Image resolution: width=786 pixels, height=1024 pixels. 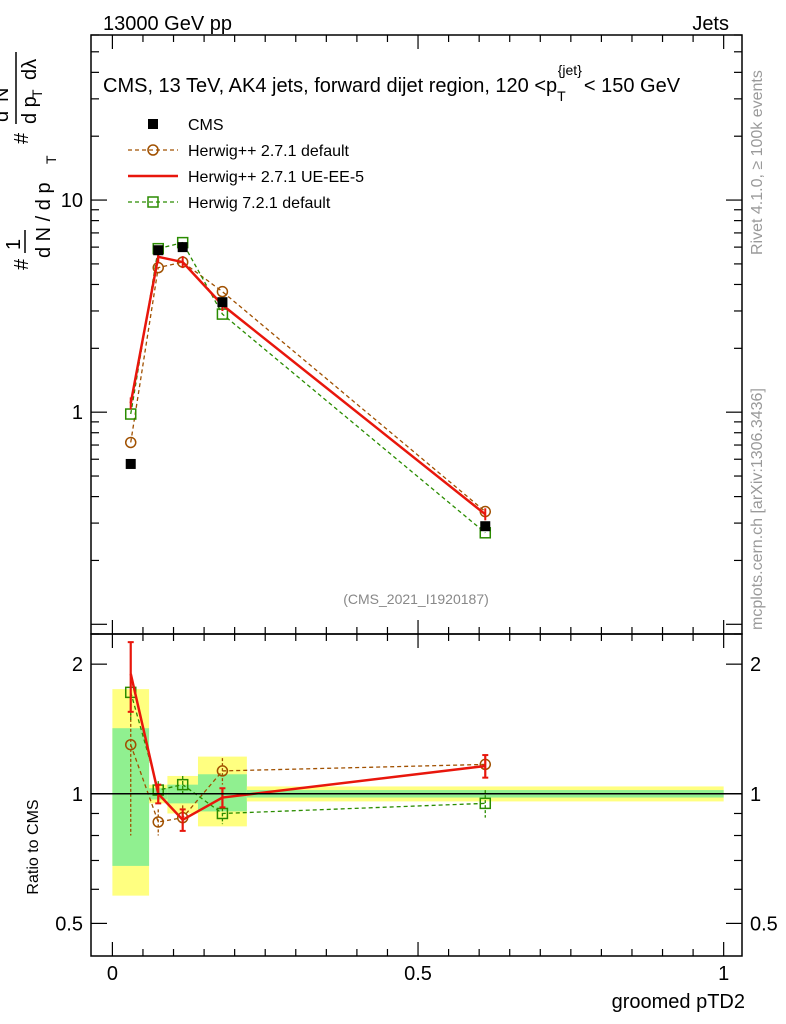 What do you see at coordinates (6, 116) in the screenshot?
I see `svg-text: d` at bounding box center [6, 116].